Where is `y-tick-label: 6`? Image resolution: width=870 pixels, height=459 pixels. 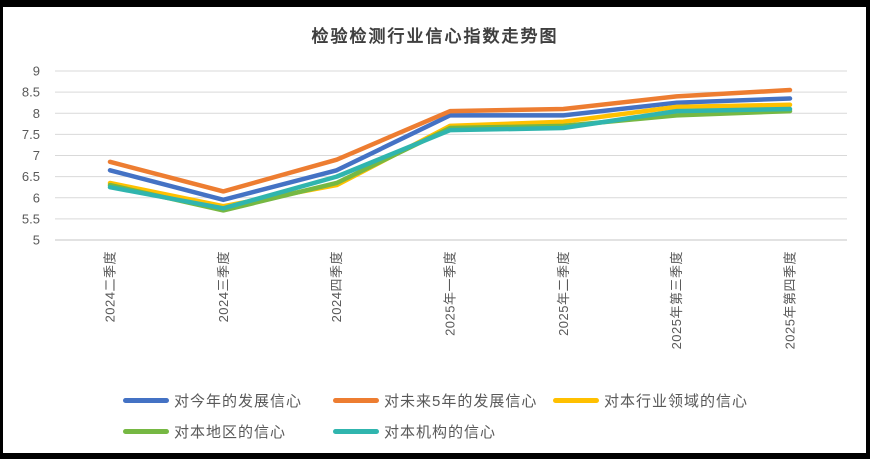 y-tick-label: 6 is located at coordinates (36, 197).